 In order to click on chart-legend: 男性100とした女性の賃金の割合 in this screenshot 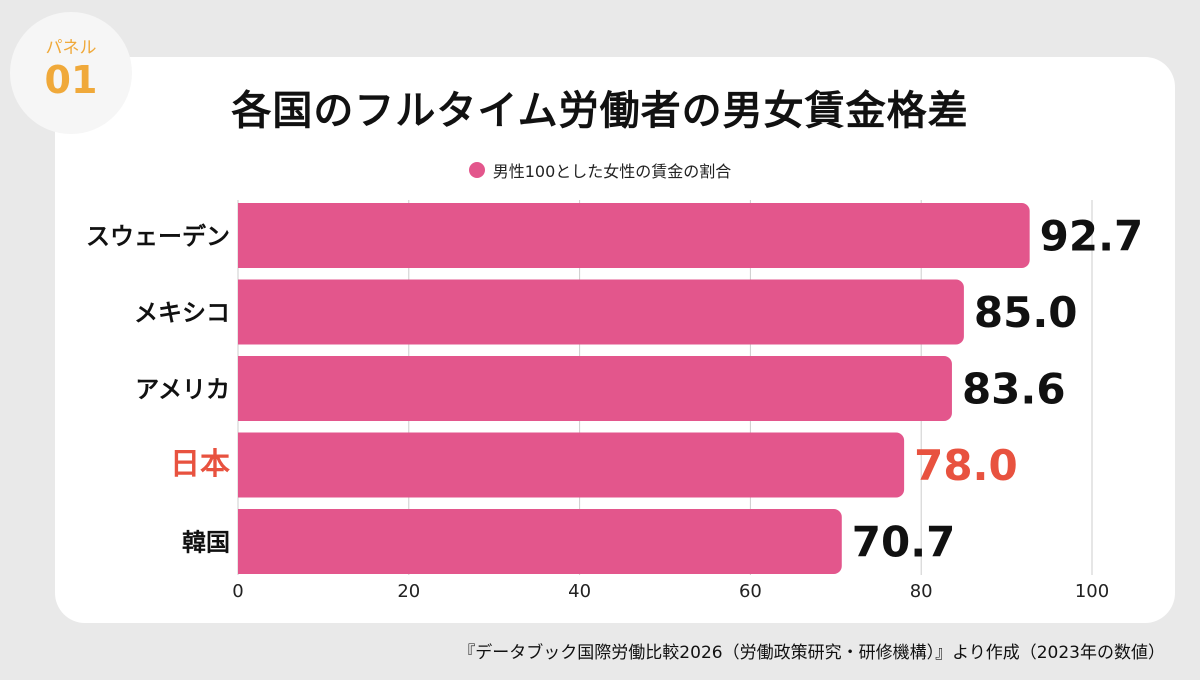, I will do `click(600, 170)`.